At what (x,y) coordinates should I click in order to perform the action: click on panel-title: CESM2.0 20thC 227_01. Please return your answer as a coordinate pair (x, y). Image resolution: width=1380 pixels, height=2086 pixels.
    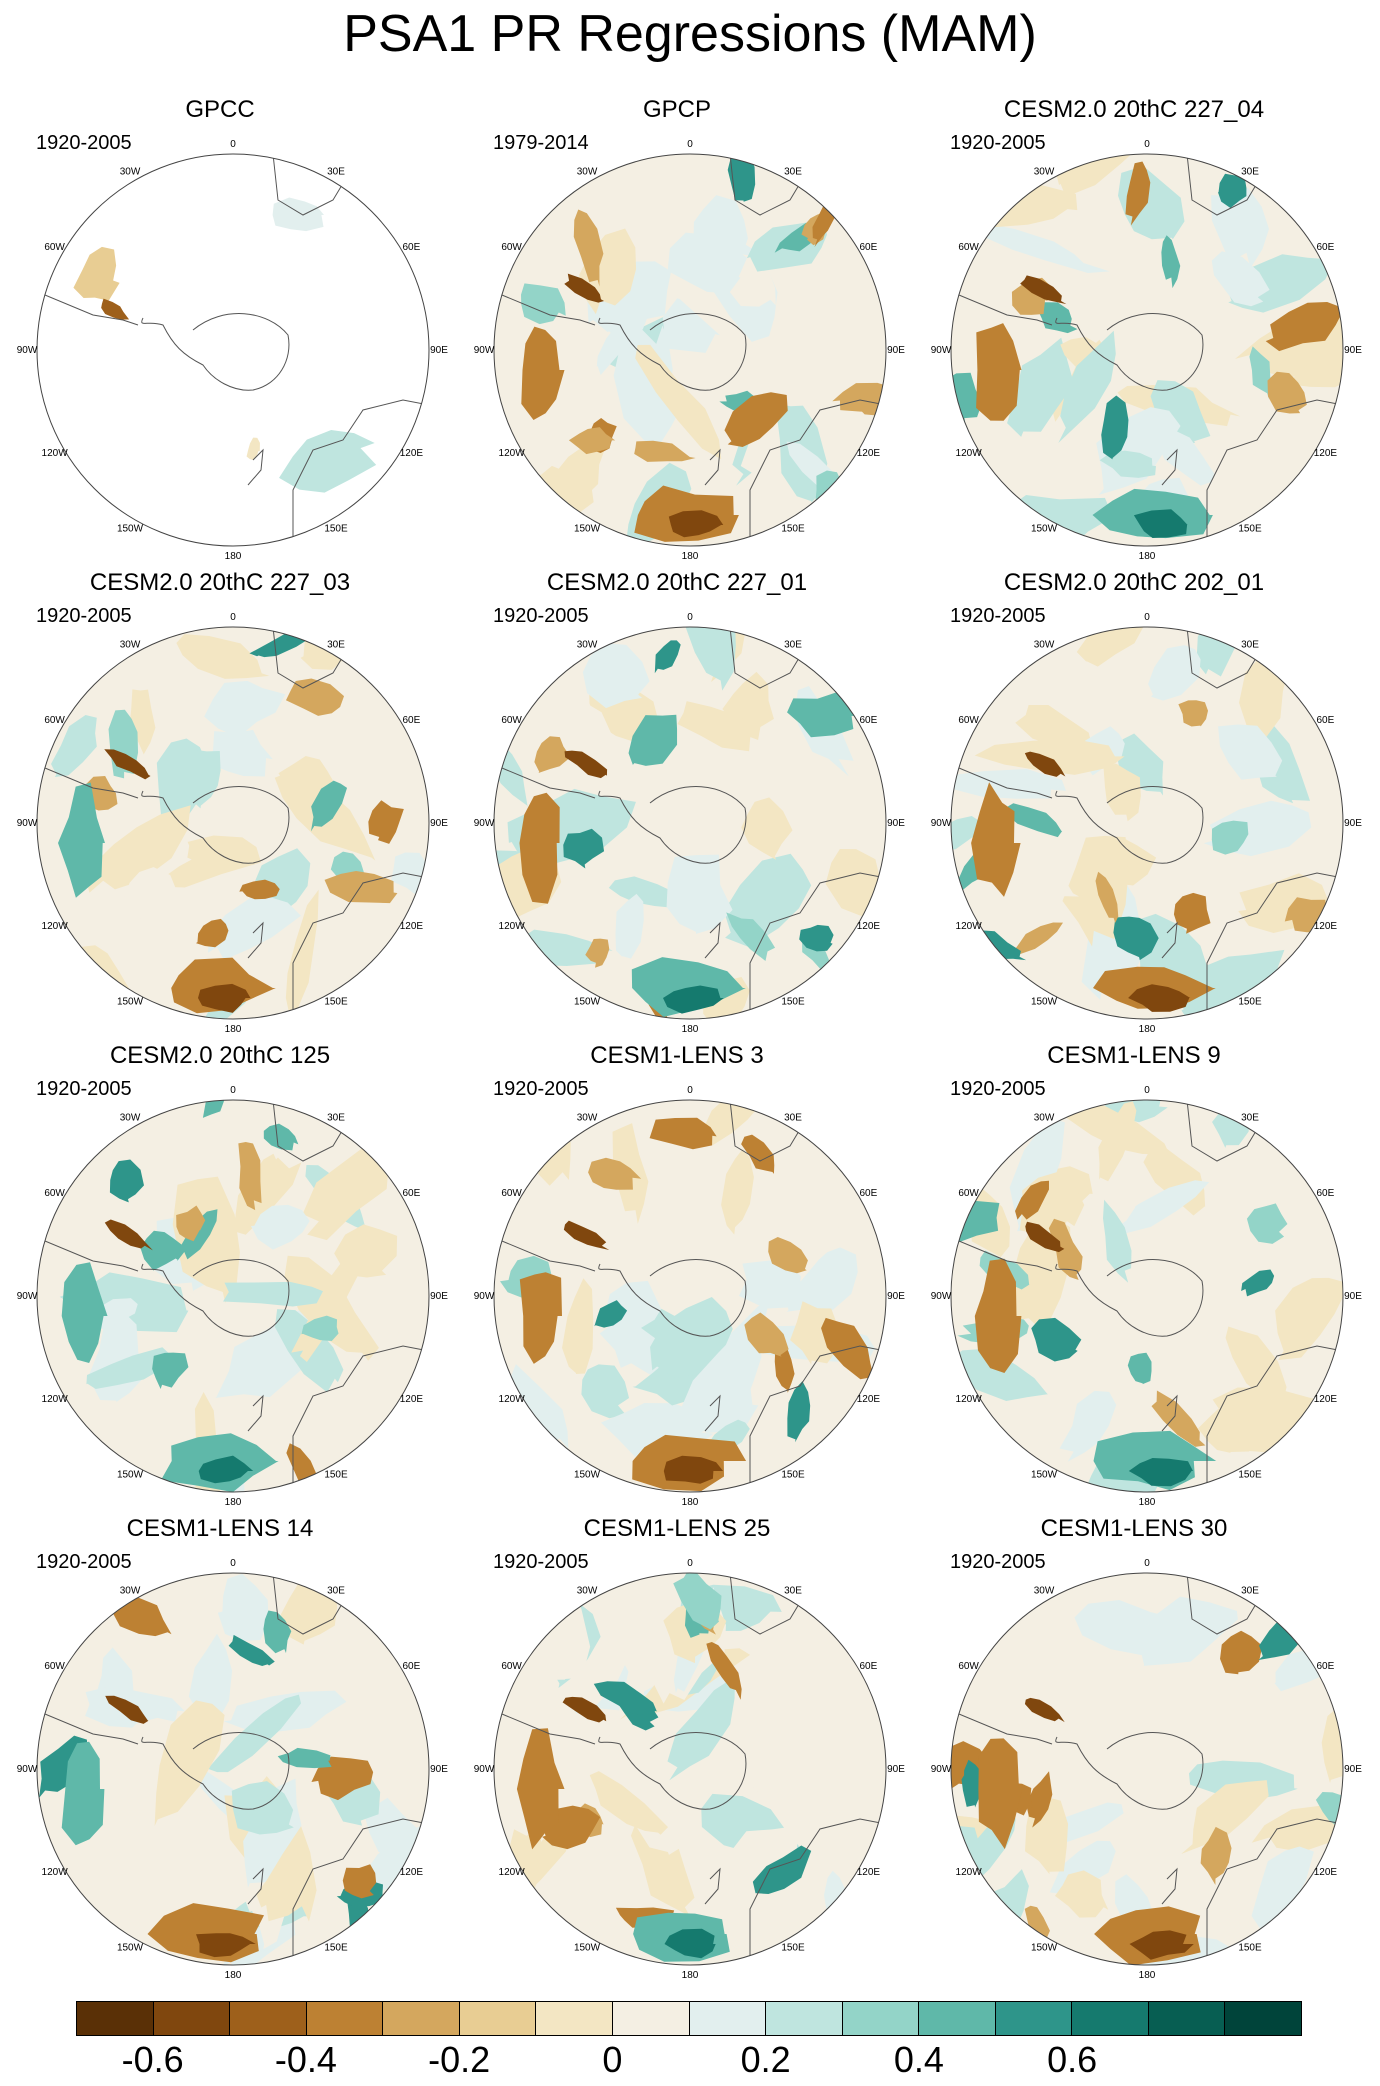
    Looking at the image, I should click on (677, 582).